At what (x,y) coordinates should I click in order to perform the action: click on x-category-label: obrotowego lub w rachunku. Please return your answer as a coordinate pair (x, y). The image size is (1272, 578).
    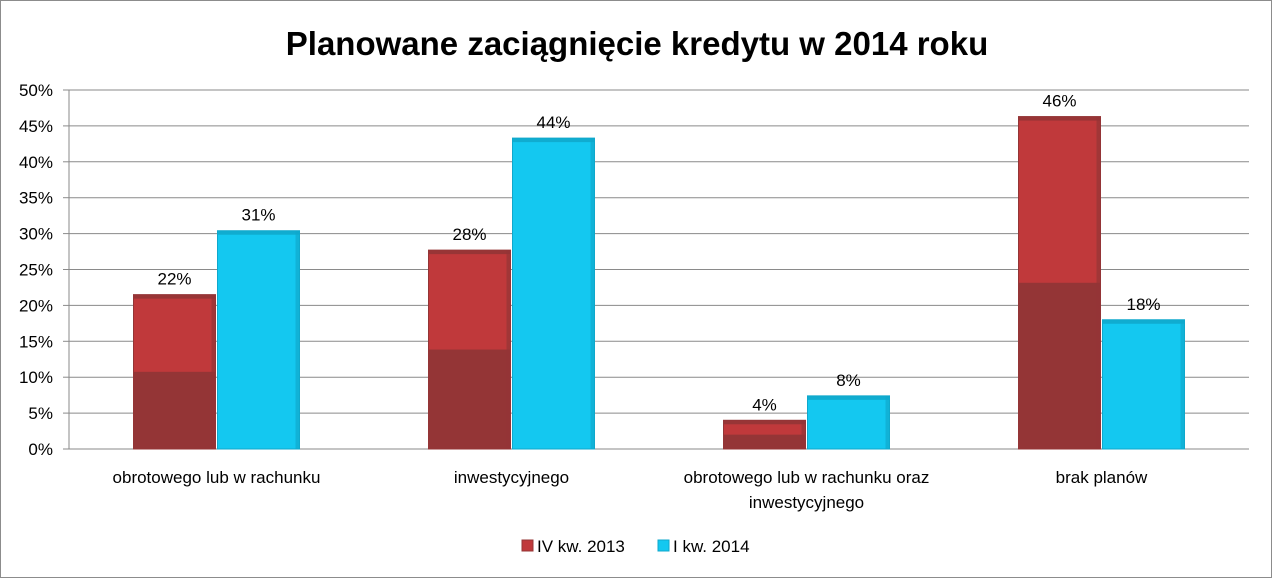
    Looking at the image, I should click on (217, 477).